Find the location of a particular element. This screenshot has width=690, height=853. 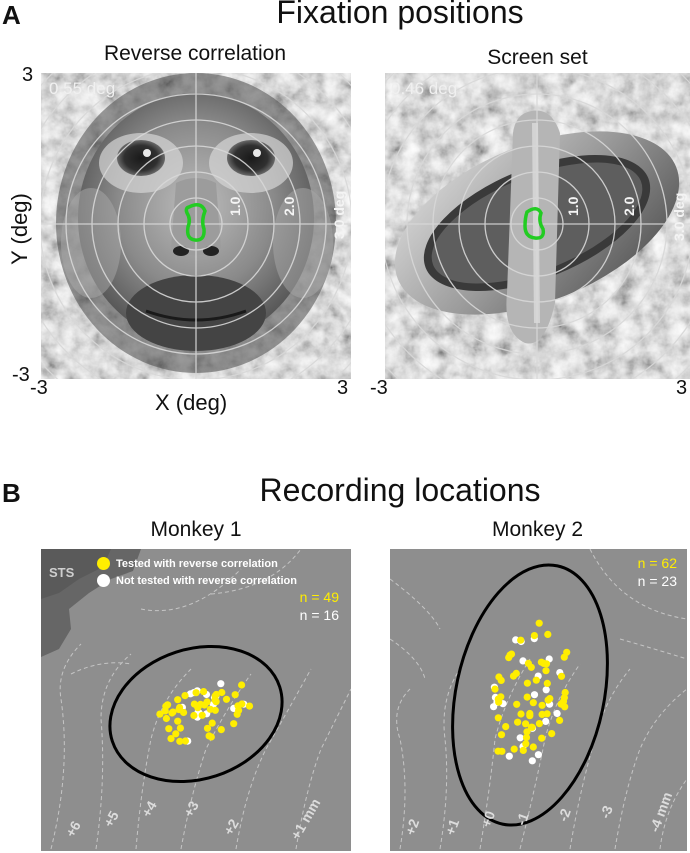

sts-label: STS is located at coordinates (62, 572).